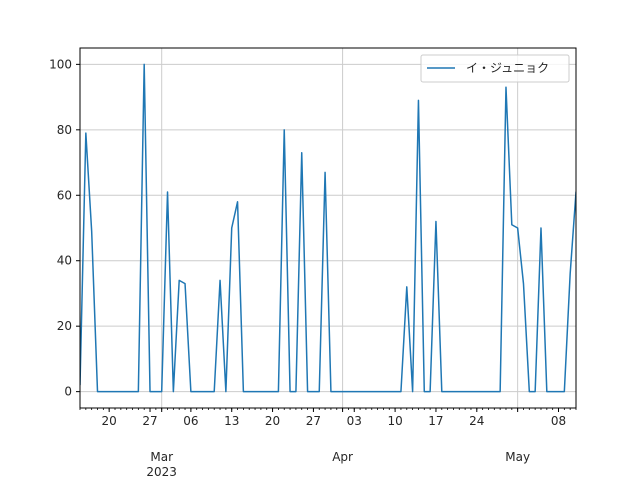  Describe the element at coordinates (64, 195) in the screenshot. I see `y-tick-label: 60` at that location.